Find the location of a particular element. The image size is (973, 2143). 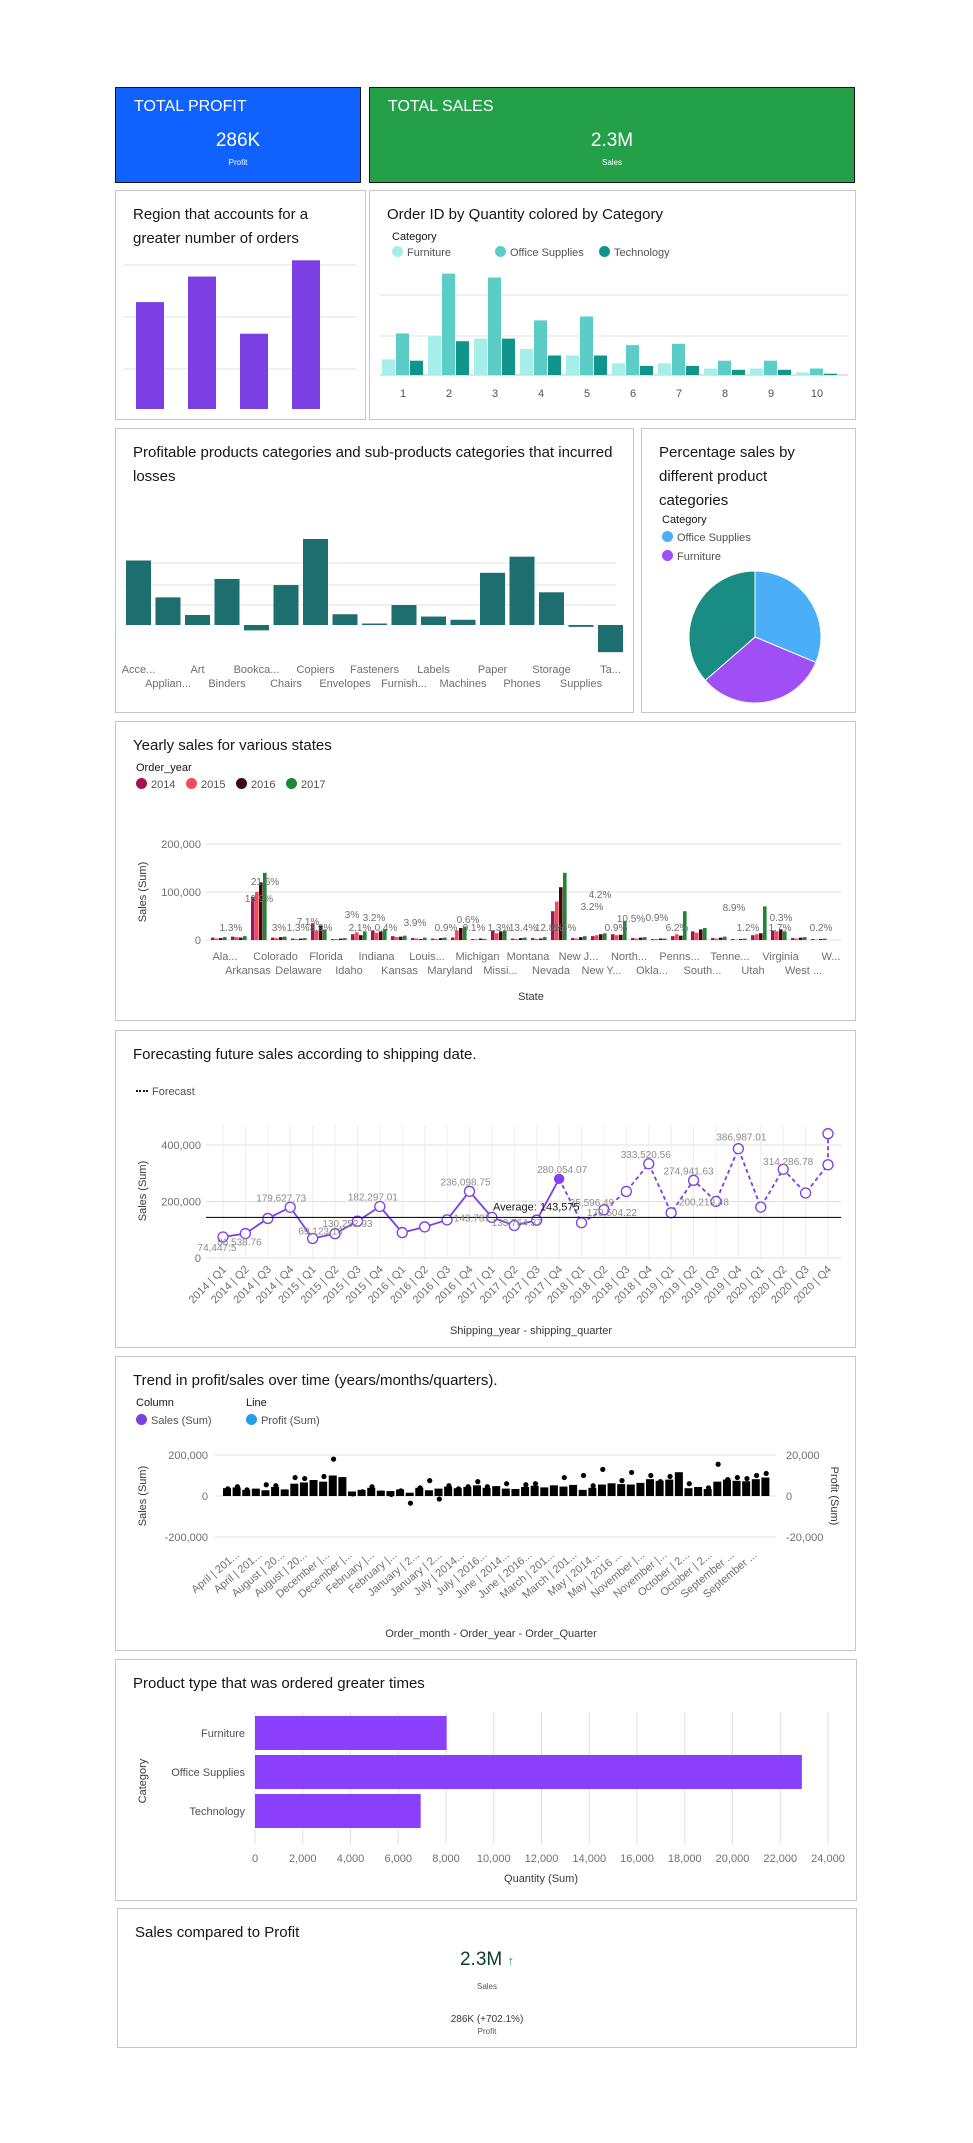

trend-legend-profit: Profit (Sum) is located at coordinates (283, 1420).